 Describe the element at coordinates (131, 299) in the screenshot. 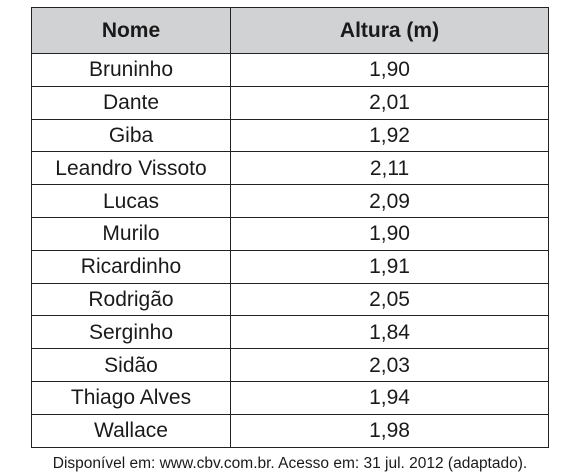

I see `cell-name: Rodrigão` at that location.